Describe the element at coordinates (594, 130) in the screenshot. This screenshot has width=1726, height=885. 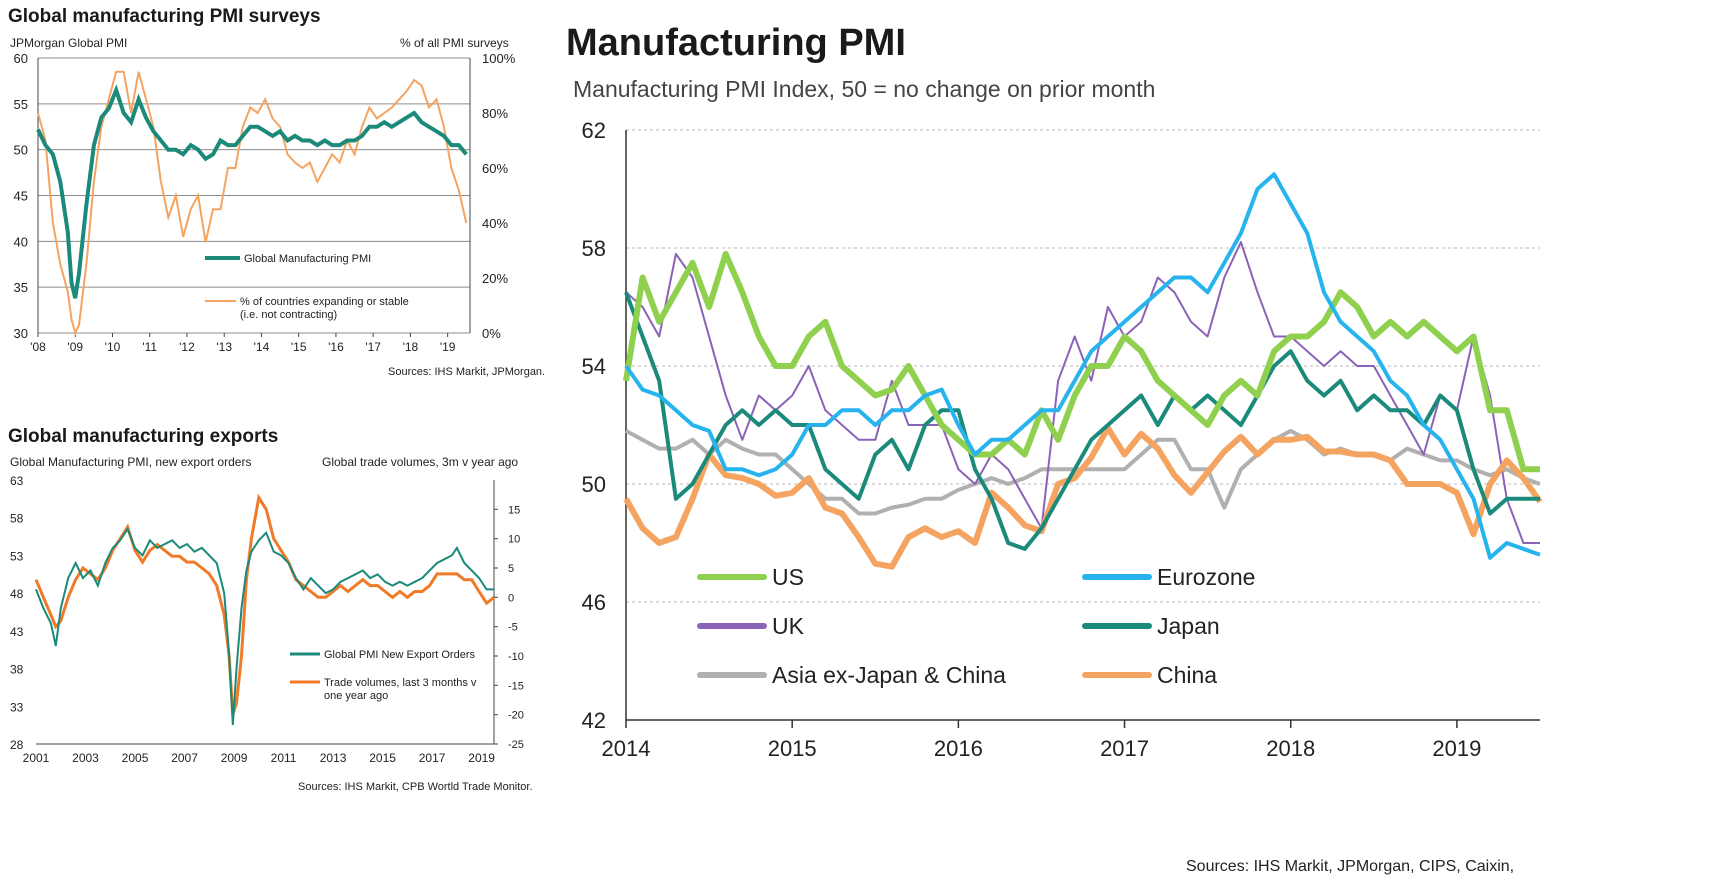
I see `chart3-y-tick-label: 62` at that location.